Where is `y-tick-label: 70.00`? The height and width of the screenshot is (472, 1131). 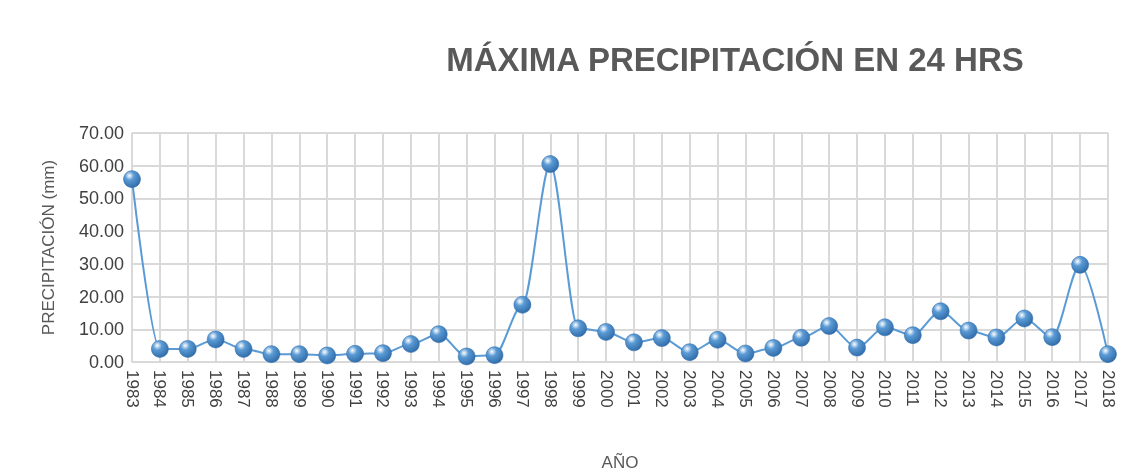
y-tick-label: 70.00 is located at coordinates (101, 133).